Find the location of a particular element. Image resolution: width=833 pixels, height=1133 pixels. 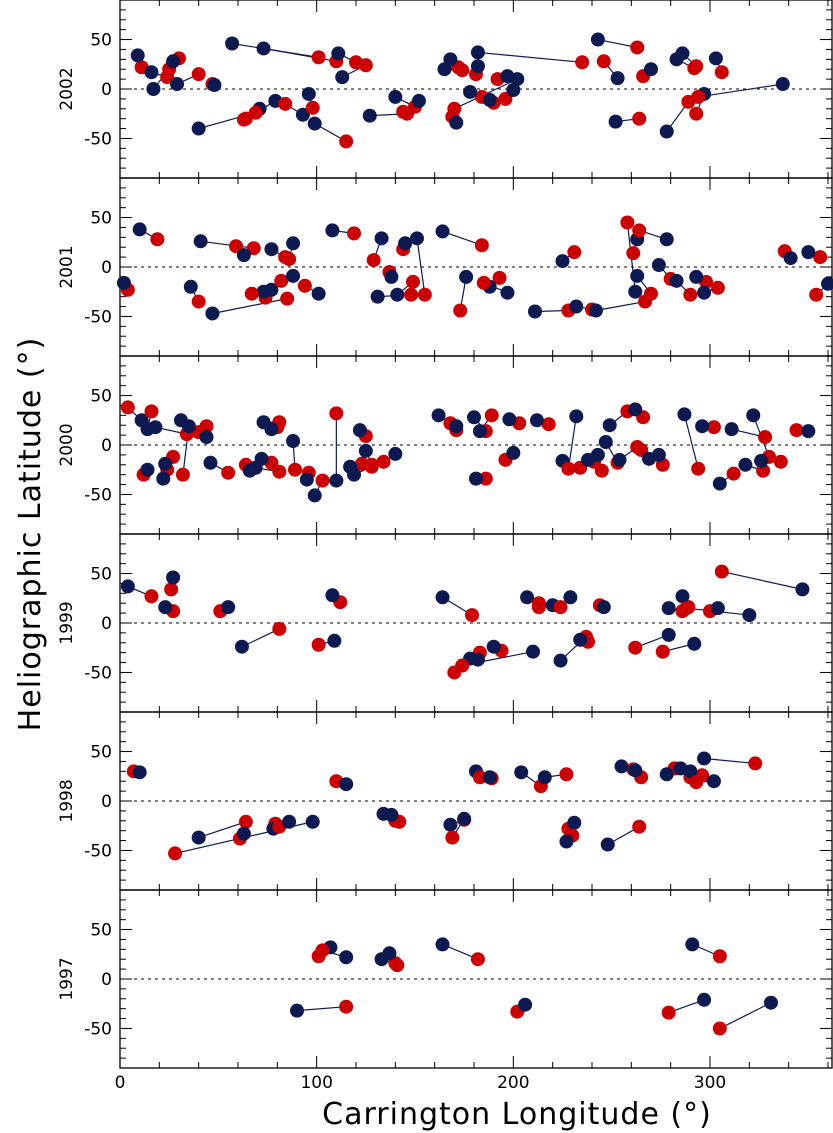

y-tick-label: 0 is located at coordinates (106, 268).